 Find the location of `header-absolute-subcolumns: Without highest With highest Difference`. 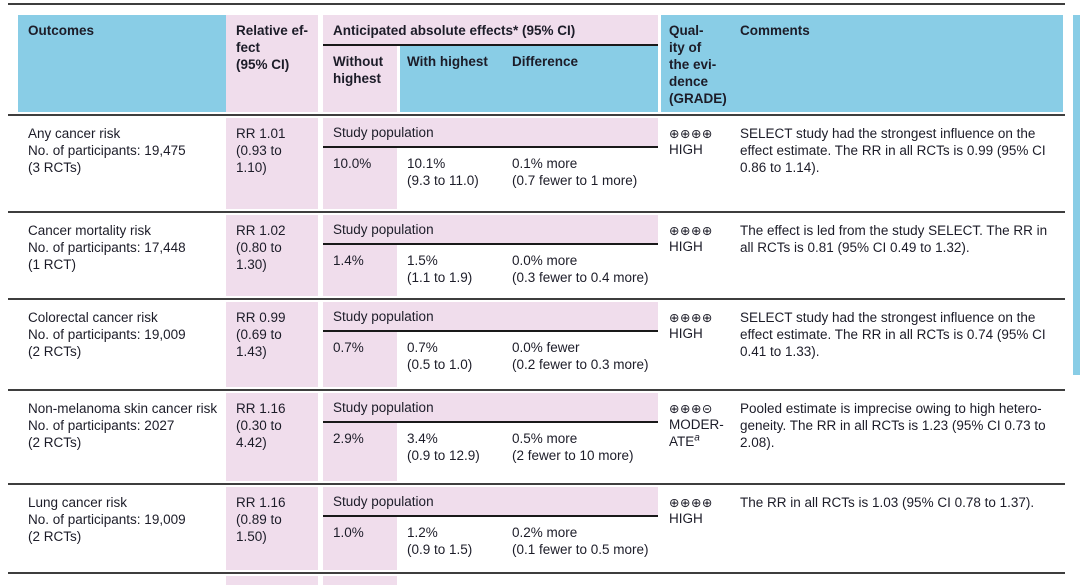

header-absolute-subcolumns: Without highest With highest Difference is located at coordinates (490, 79).